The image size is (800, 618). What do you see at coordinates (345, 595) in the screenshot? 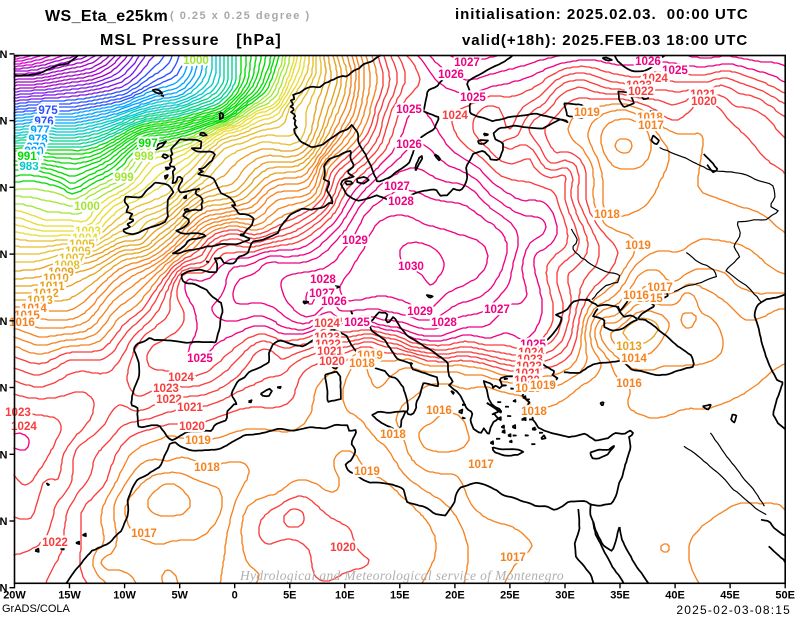
I see `svg-text: 10E` at bounding box center [345, 595].